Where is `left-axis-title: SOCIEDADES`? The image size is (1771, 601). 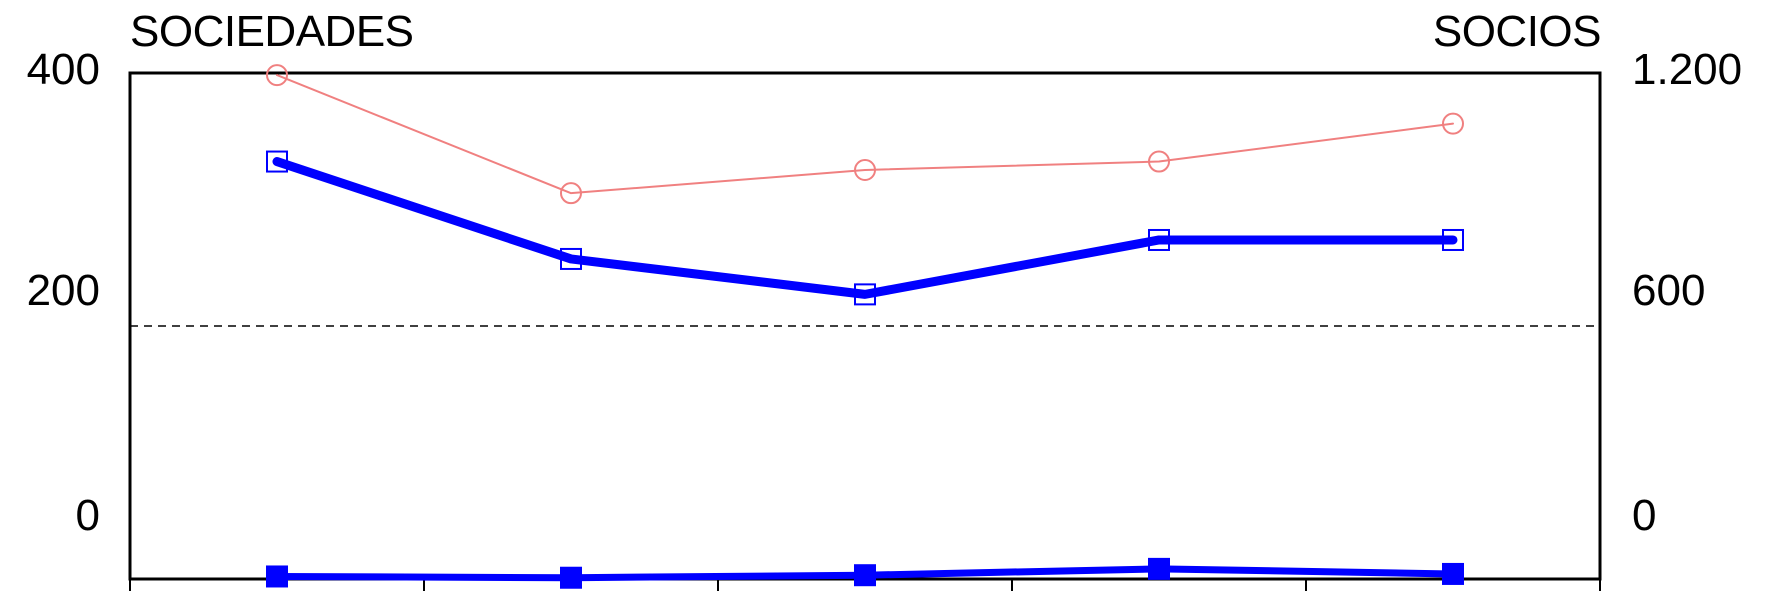
left-axis-title: SOCIEDADES is located at coordinates (272, 31).